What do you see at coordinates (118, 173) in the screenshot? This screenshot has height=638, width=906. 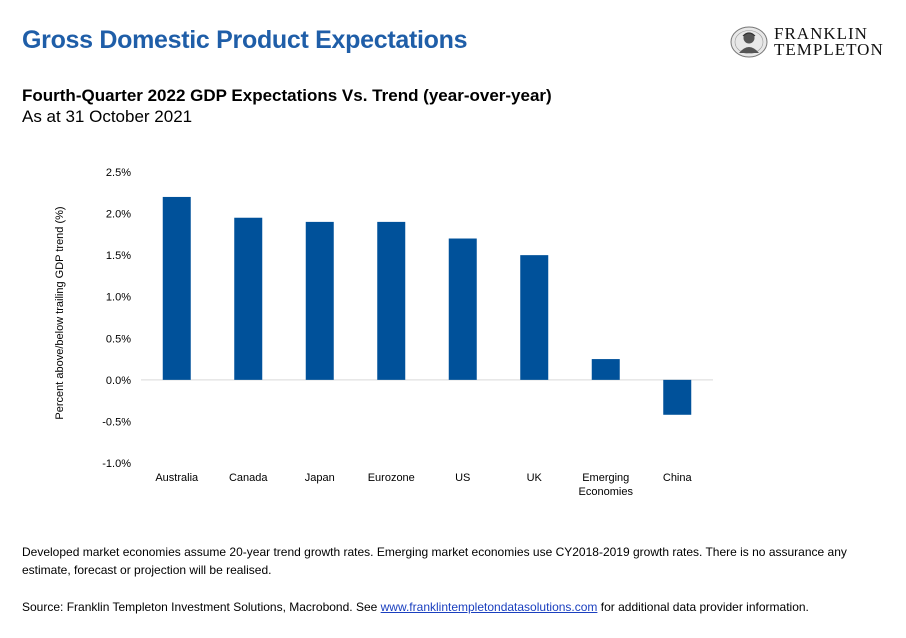 I see `y-tick-label: 2.5%` at bounding box center [118, 173].